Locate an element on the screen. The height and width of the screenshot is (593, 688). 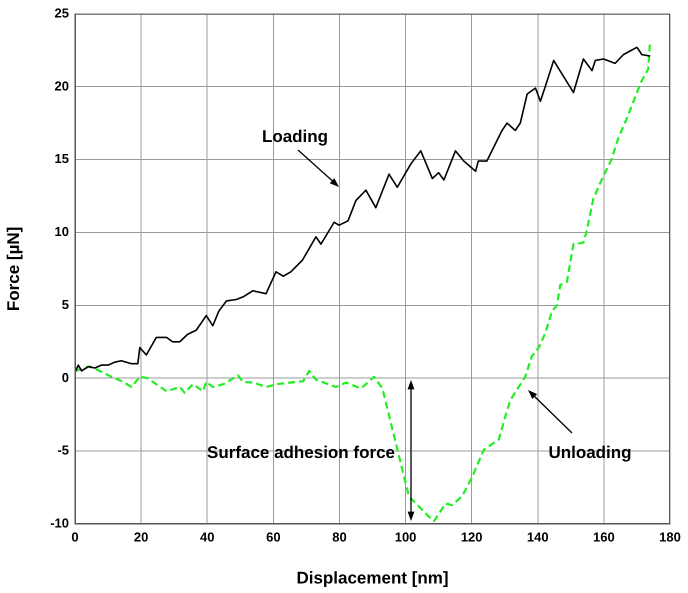
y-tick-label: -5 is located at coordinates (63, 450).